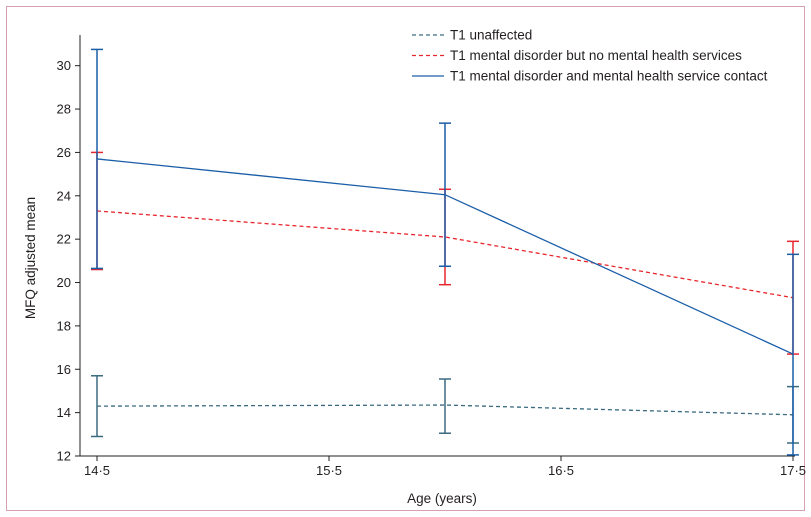 This screenshot has width=811, height=517. I want to click on series-line, so click(445, 254).